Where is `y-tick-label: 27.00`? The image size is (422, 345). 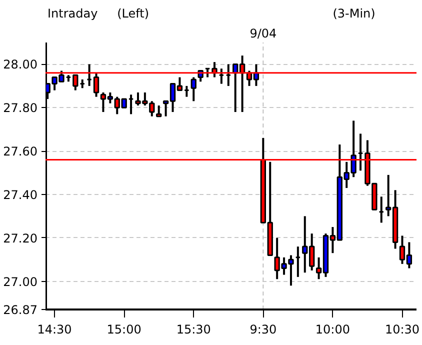
y-tick-label: 27.00 is located at coordinates (20, 281).